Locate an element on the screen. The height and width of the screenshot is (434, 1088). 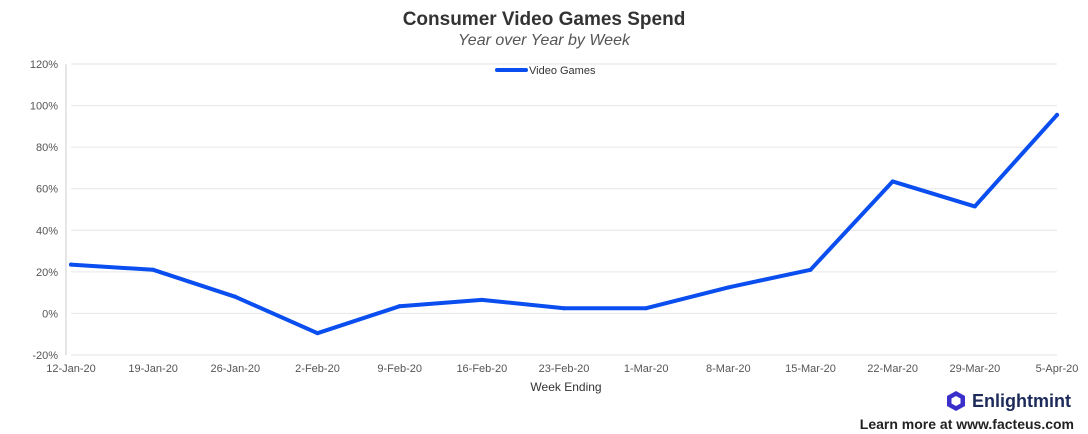
x-tick-label: 1-Mar-20 is located at coordinates (646, 369).